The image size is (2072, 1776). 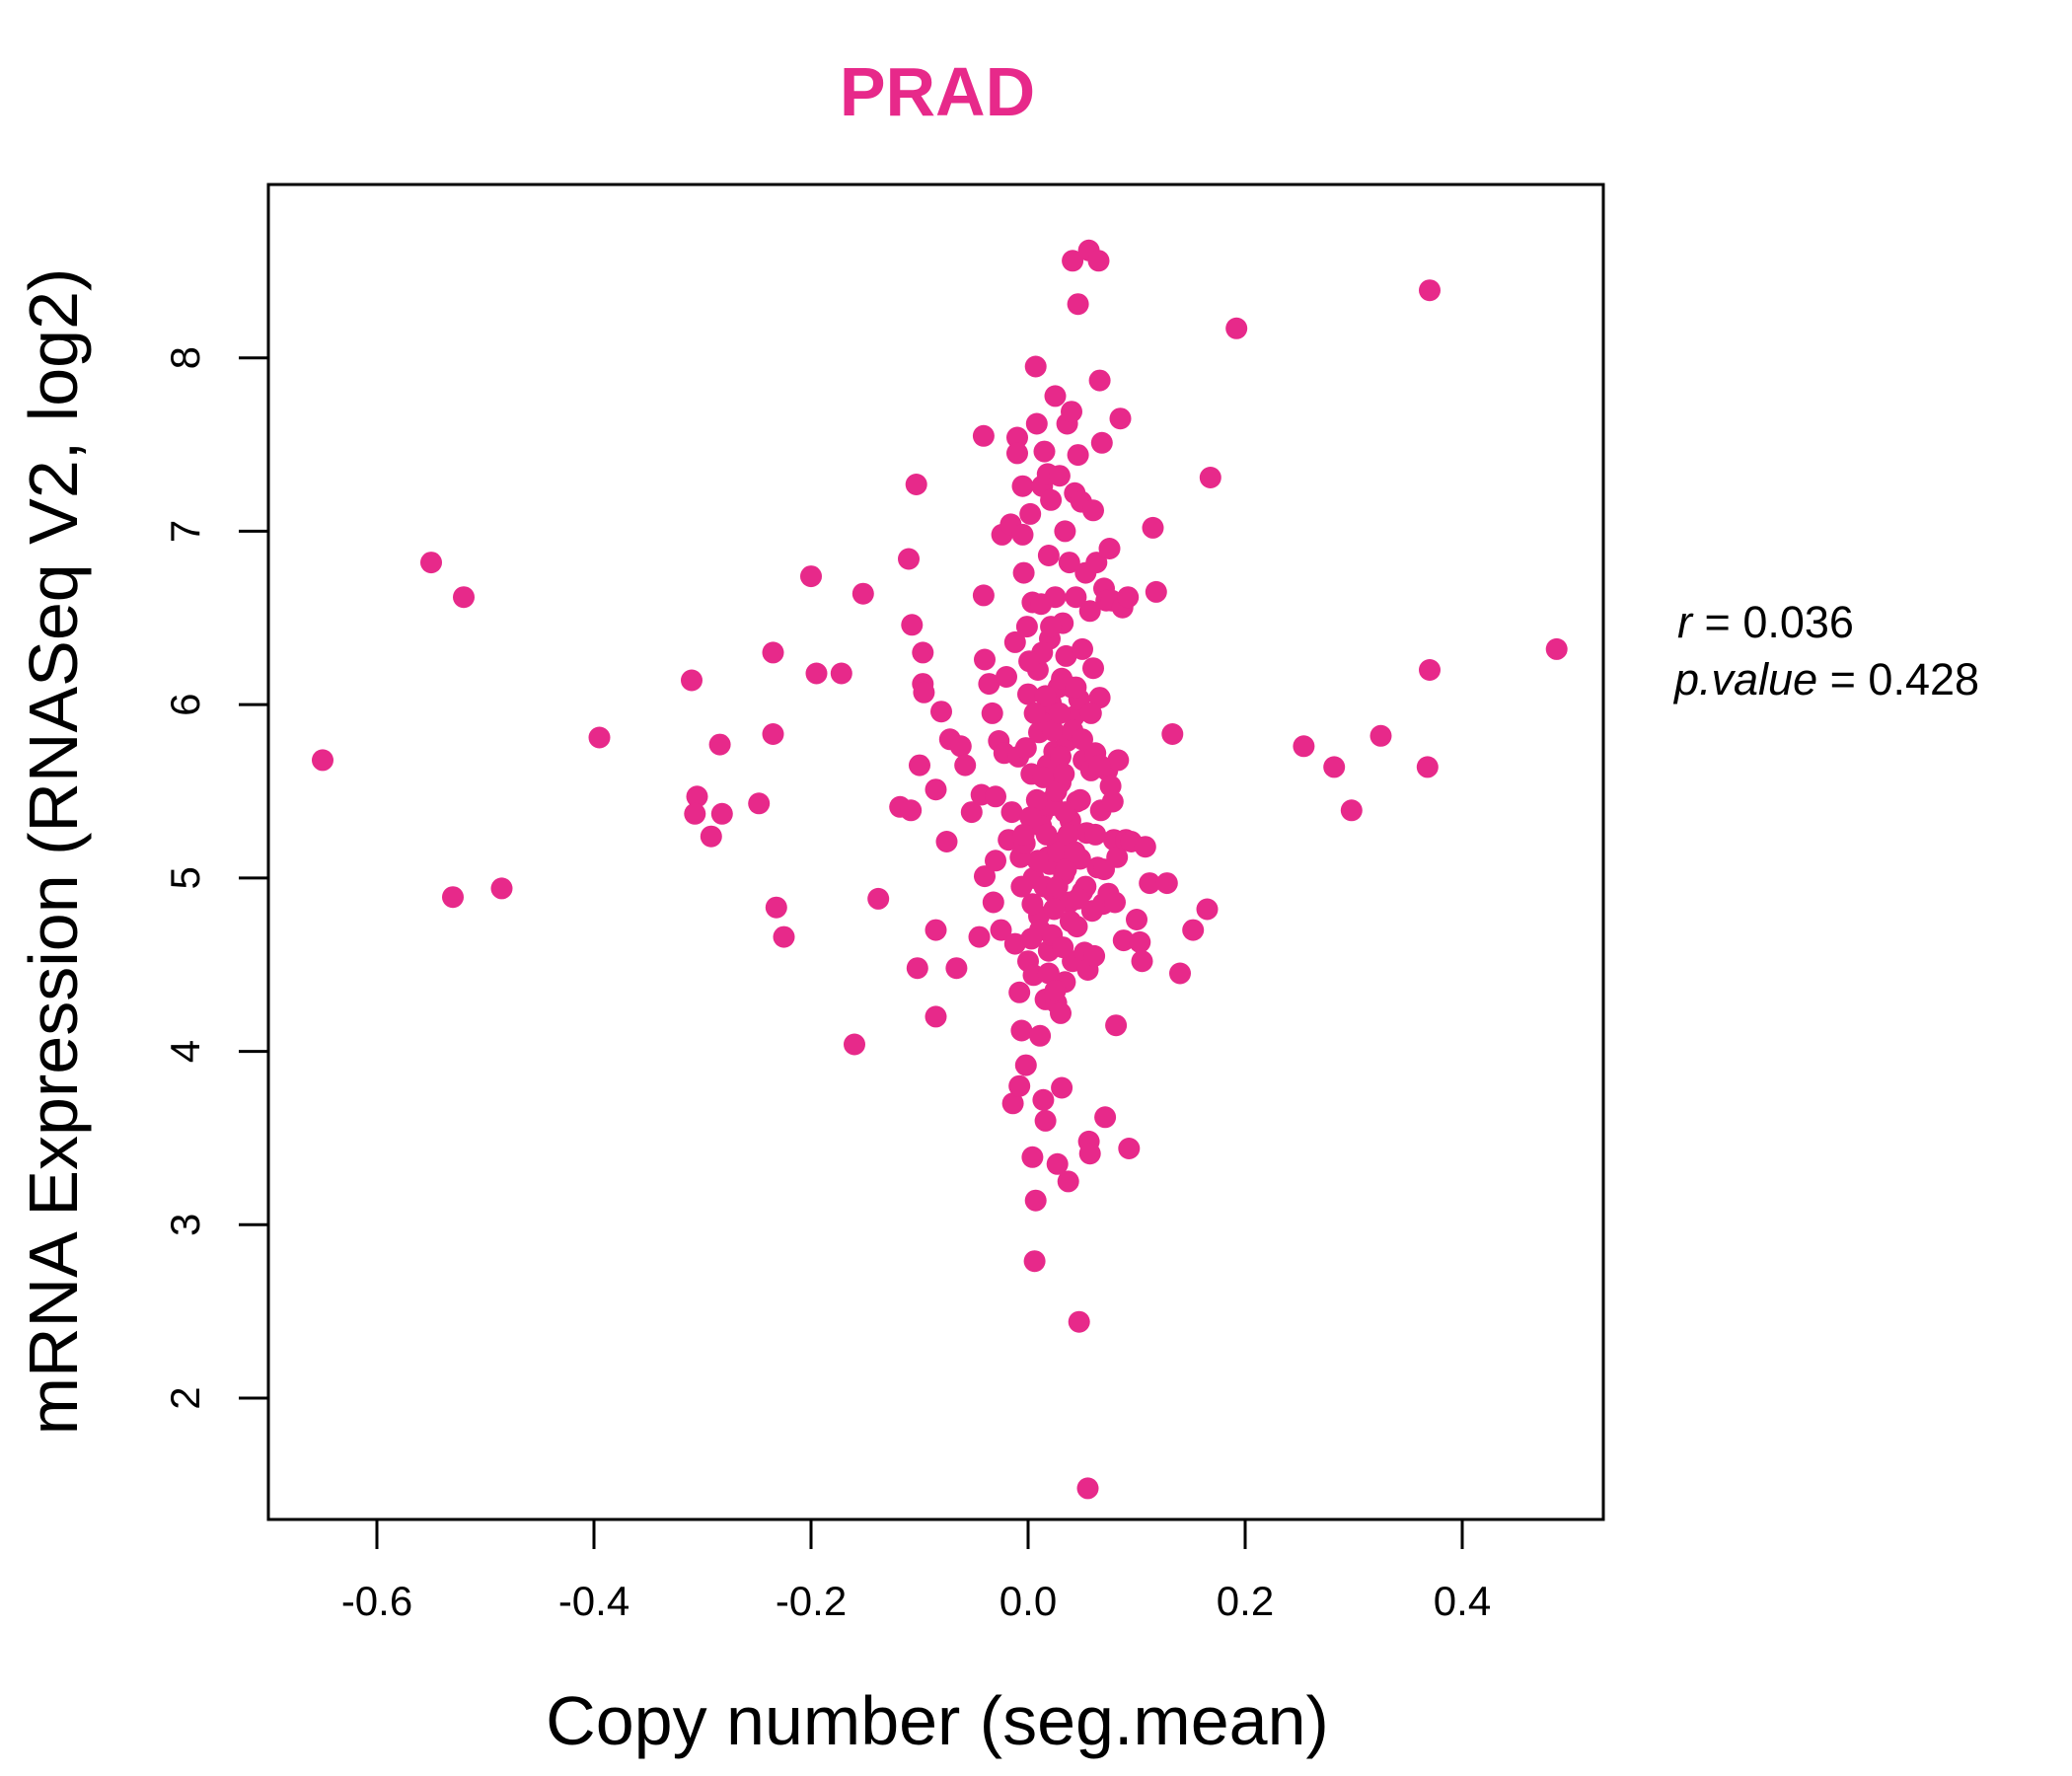 What do you see at coordinates (1850, 679) in the screenshot?
I see `p-stat-eq: =` at bounding box center [1850, 679].